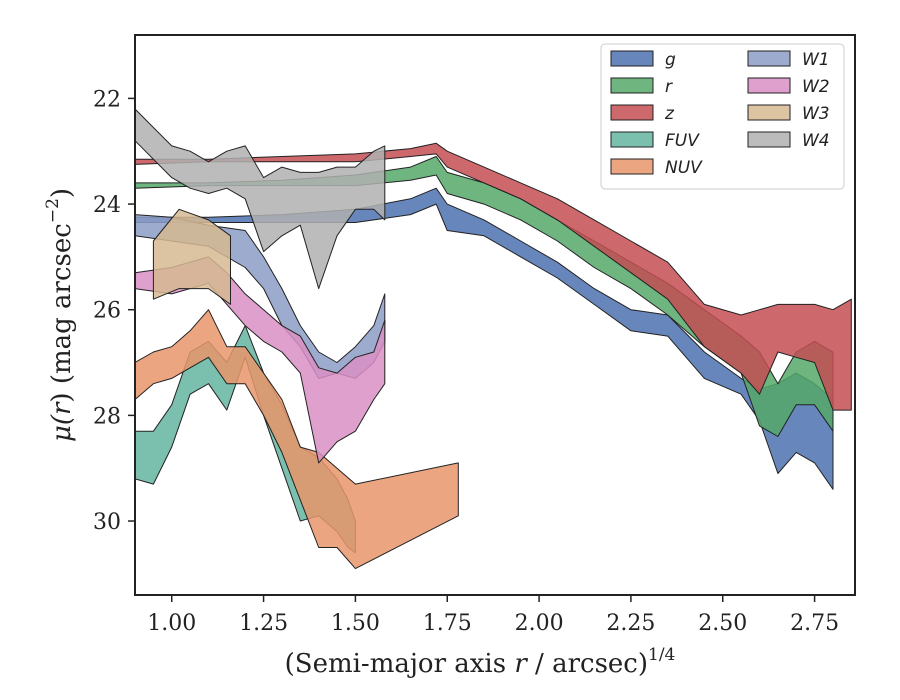 The image size is (900, 700). Describe the element at coordinates (521, 664) in the screenshot. I see `x-label-var: r` at that location.